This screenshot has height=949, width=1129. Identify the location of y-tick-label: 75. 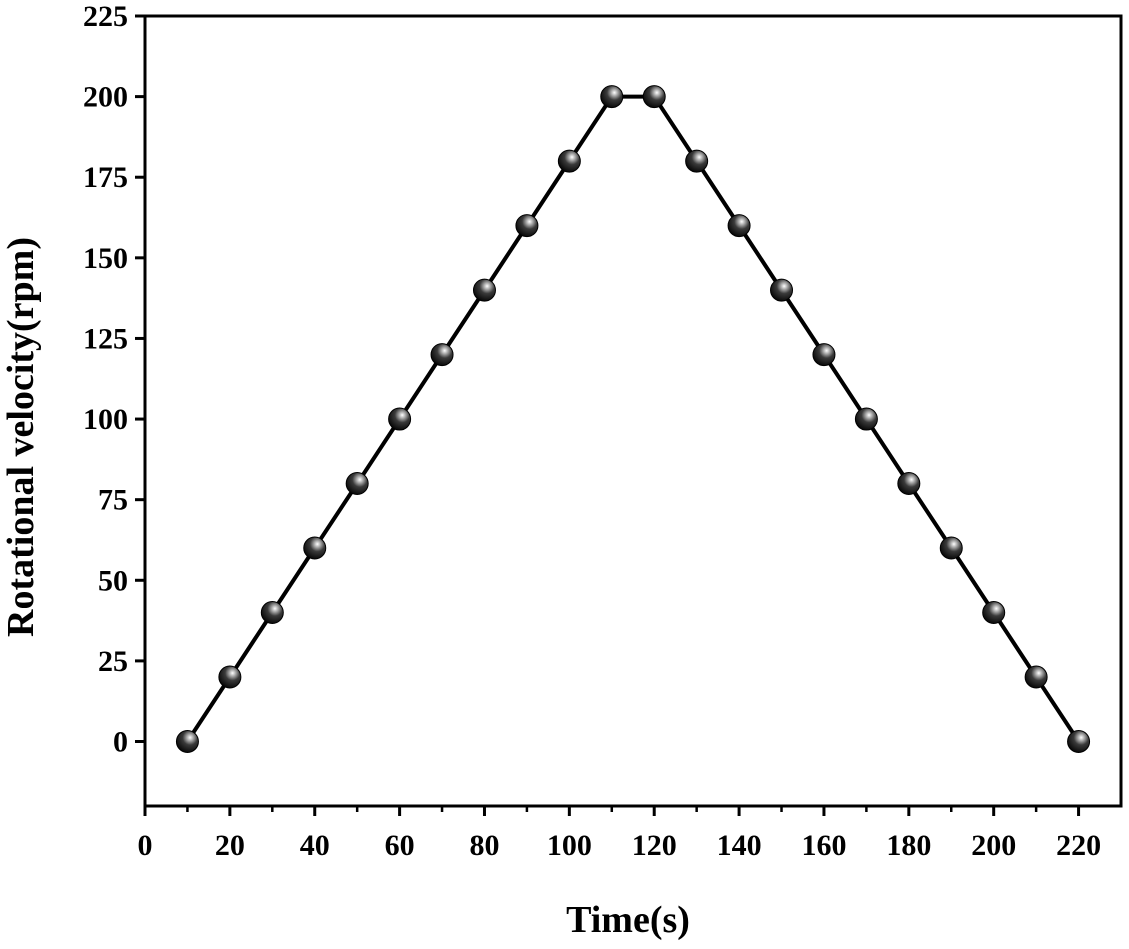
(113, 500).